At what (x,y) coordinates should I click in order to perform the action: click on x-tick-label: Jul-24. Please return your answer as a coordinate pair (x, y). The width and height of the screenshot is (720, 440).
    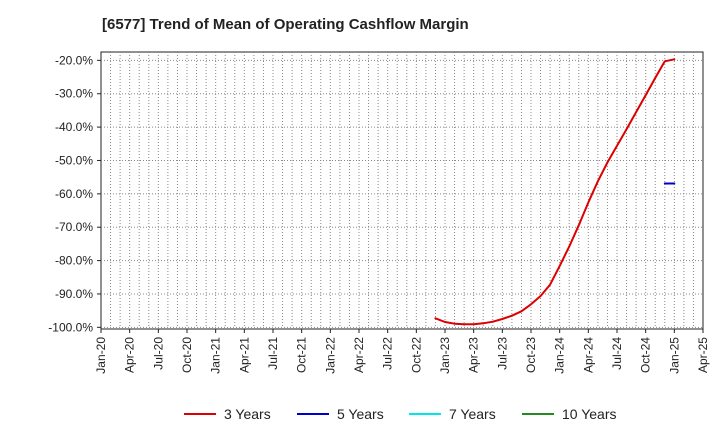
    Looking at the image, I should click on (617, 353).